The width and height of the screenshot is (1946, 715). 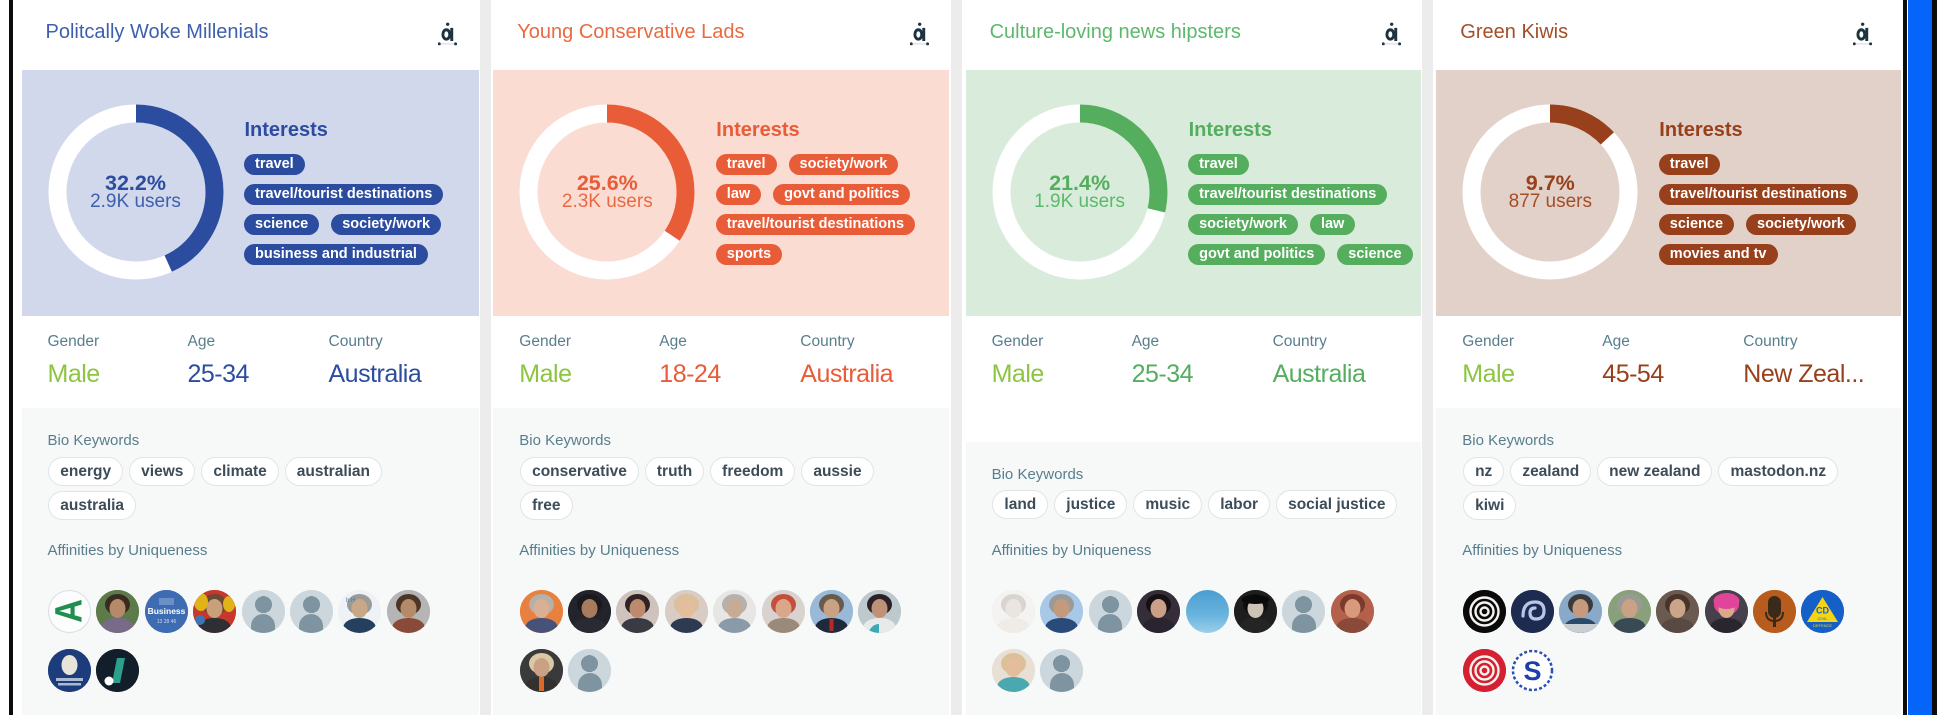 I want to click on svg-text: Business, so click(x=166, y=611).